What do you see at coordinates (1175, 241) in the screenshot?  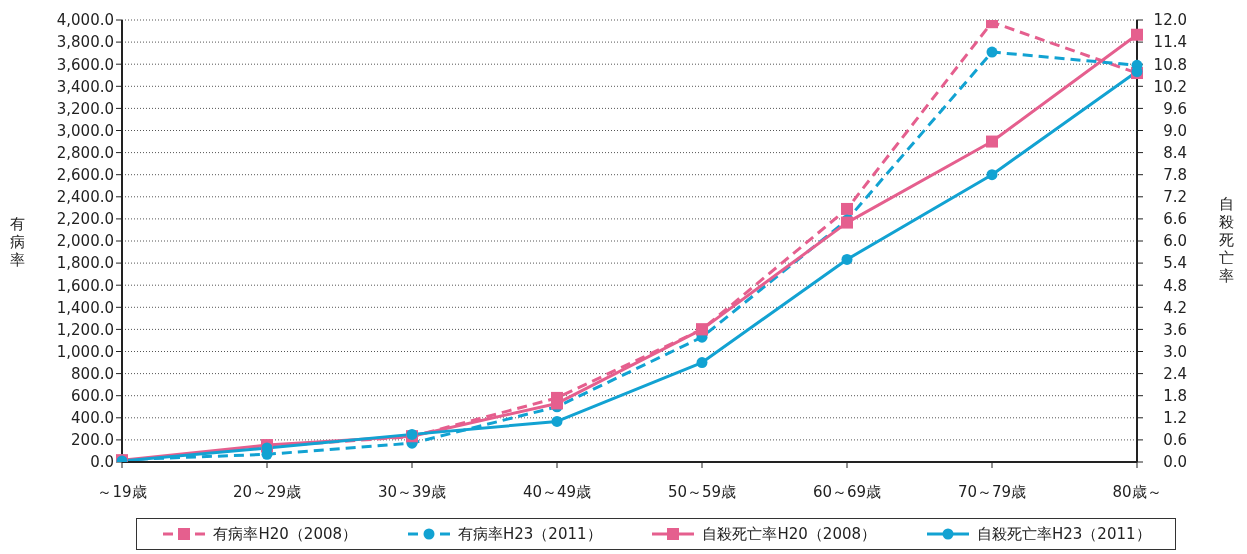 I see `y2-tick-label: 6.0` at bounding box center [1175, 241].